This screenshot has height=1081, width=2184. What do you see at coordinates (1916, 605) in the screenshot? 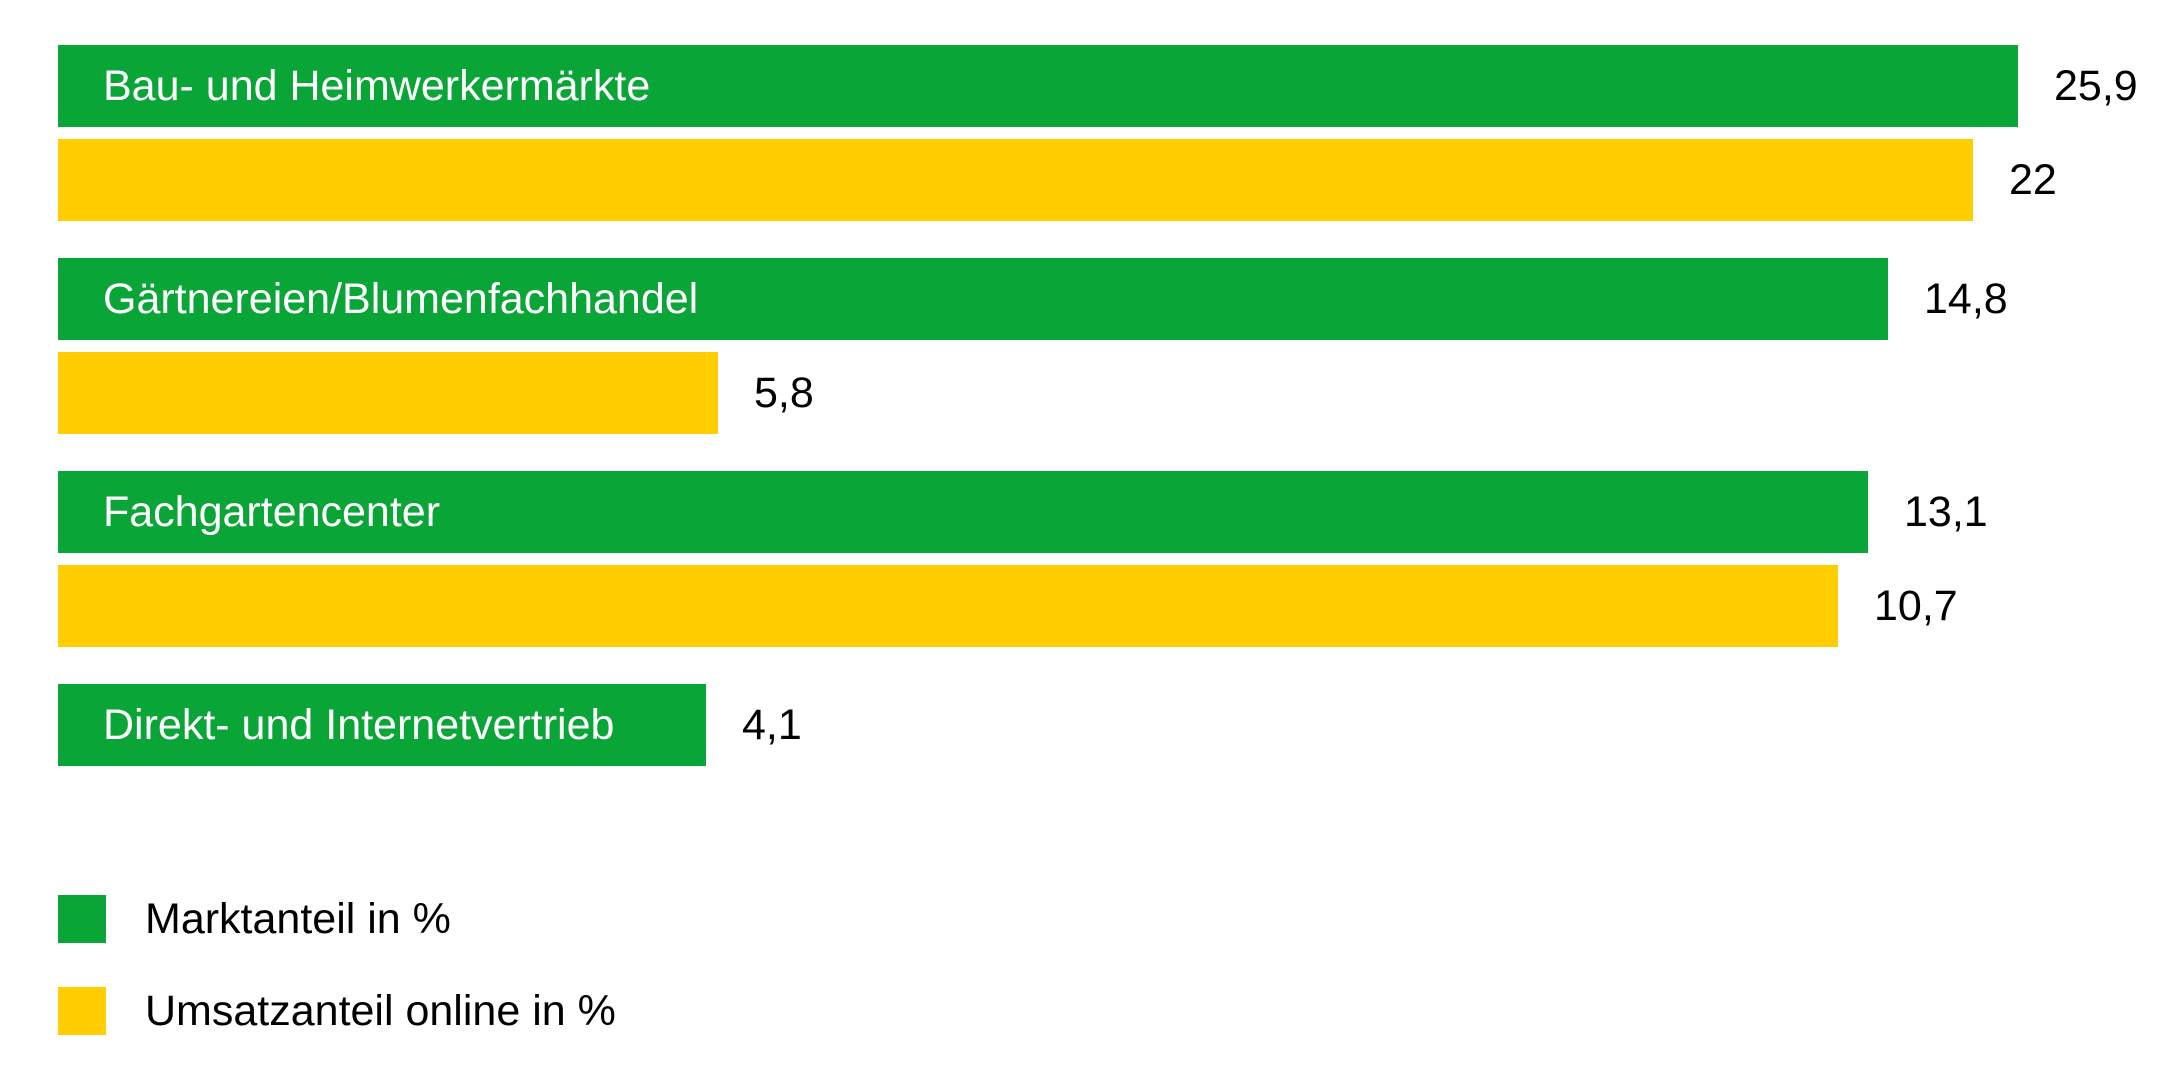
I see `value-label: 10,7` at bounding box center [1916, 605].